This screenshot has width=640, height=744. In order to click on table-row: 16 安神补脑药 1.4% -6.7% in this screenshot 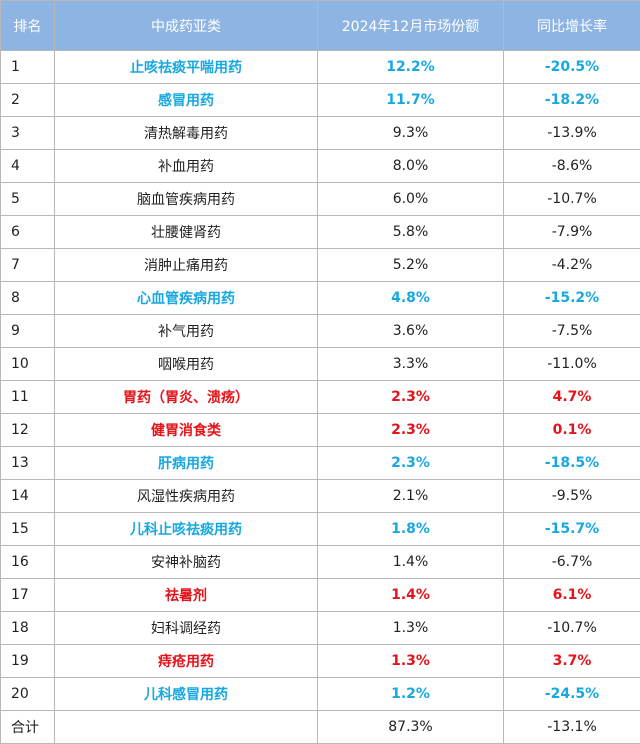, I will do `click(320, 562)`.